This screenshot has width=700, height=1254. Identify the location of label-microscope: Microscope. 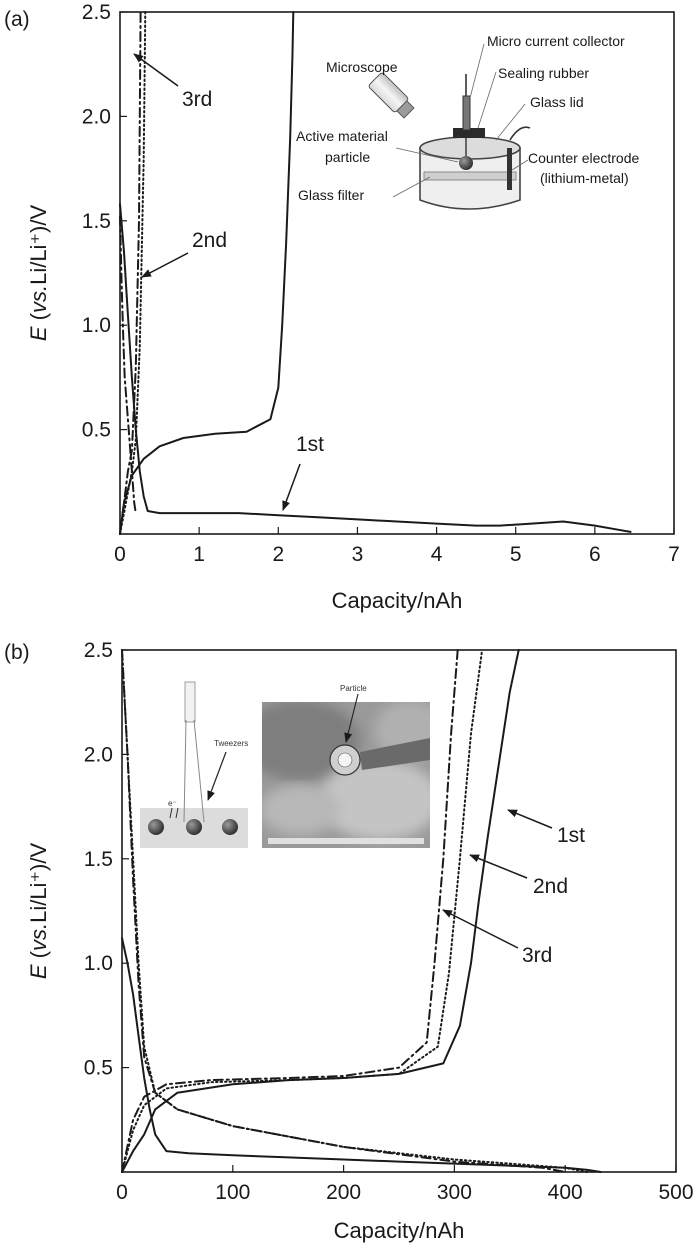
(362, 67).